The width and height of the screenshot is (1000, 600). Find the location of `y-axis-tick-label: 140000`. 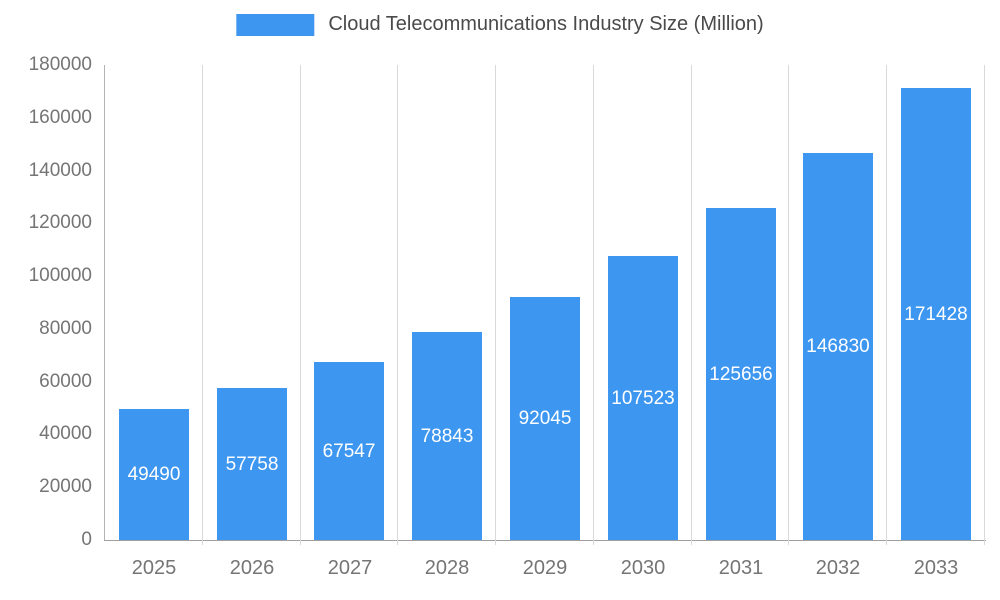

y-axis-tick-label: 140000 is located at coordinates (60, 170).